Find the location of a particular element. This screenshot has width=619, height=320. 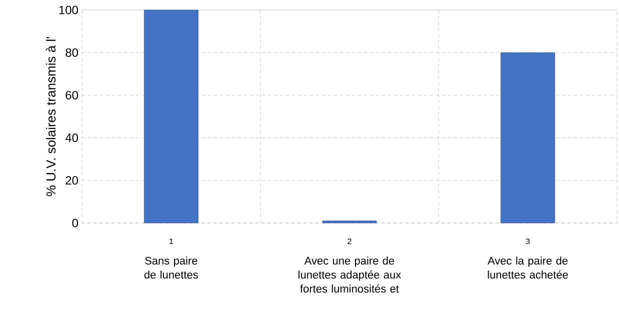

y-tick-label: 40 is located at coordinates (71, 138).